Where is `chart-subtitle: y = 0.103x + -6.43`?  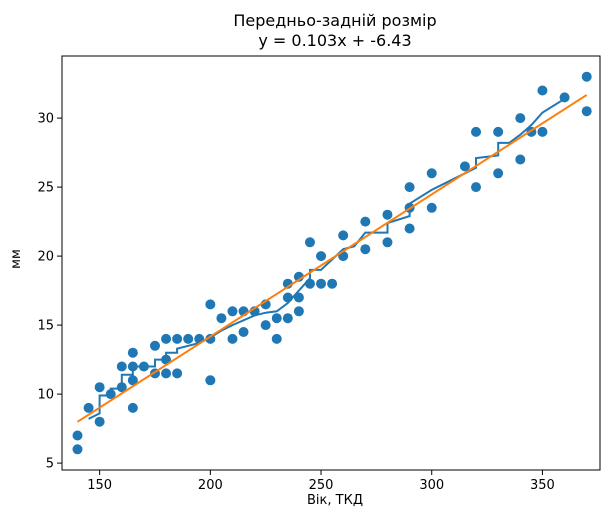
chart-subtitle: y = 0.103x + -6.43 is located at coordinates (334, 40).